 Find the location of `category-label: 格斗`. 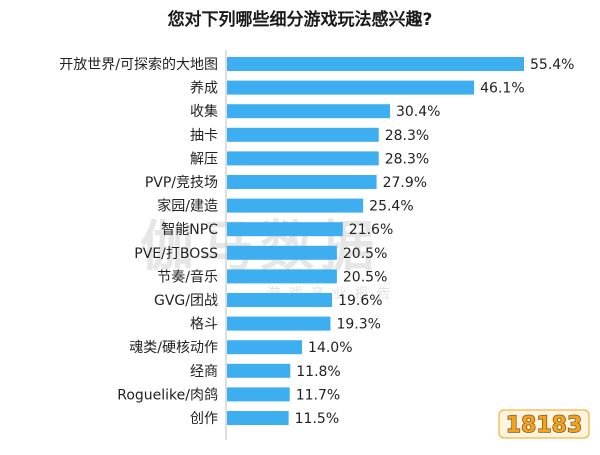

category-label: 格斗 is located at coordinates (204, 325).